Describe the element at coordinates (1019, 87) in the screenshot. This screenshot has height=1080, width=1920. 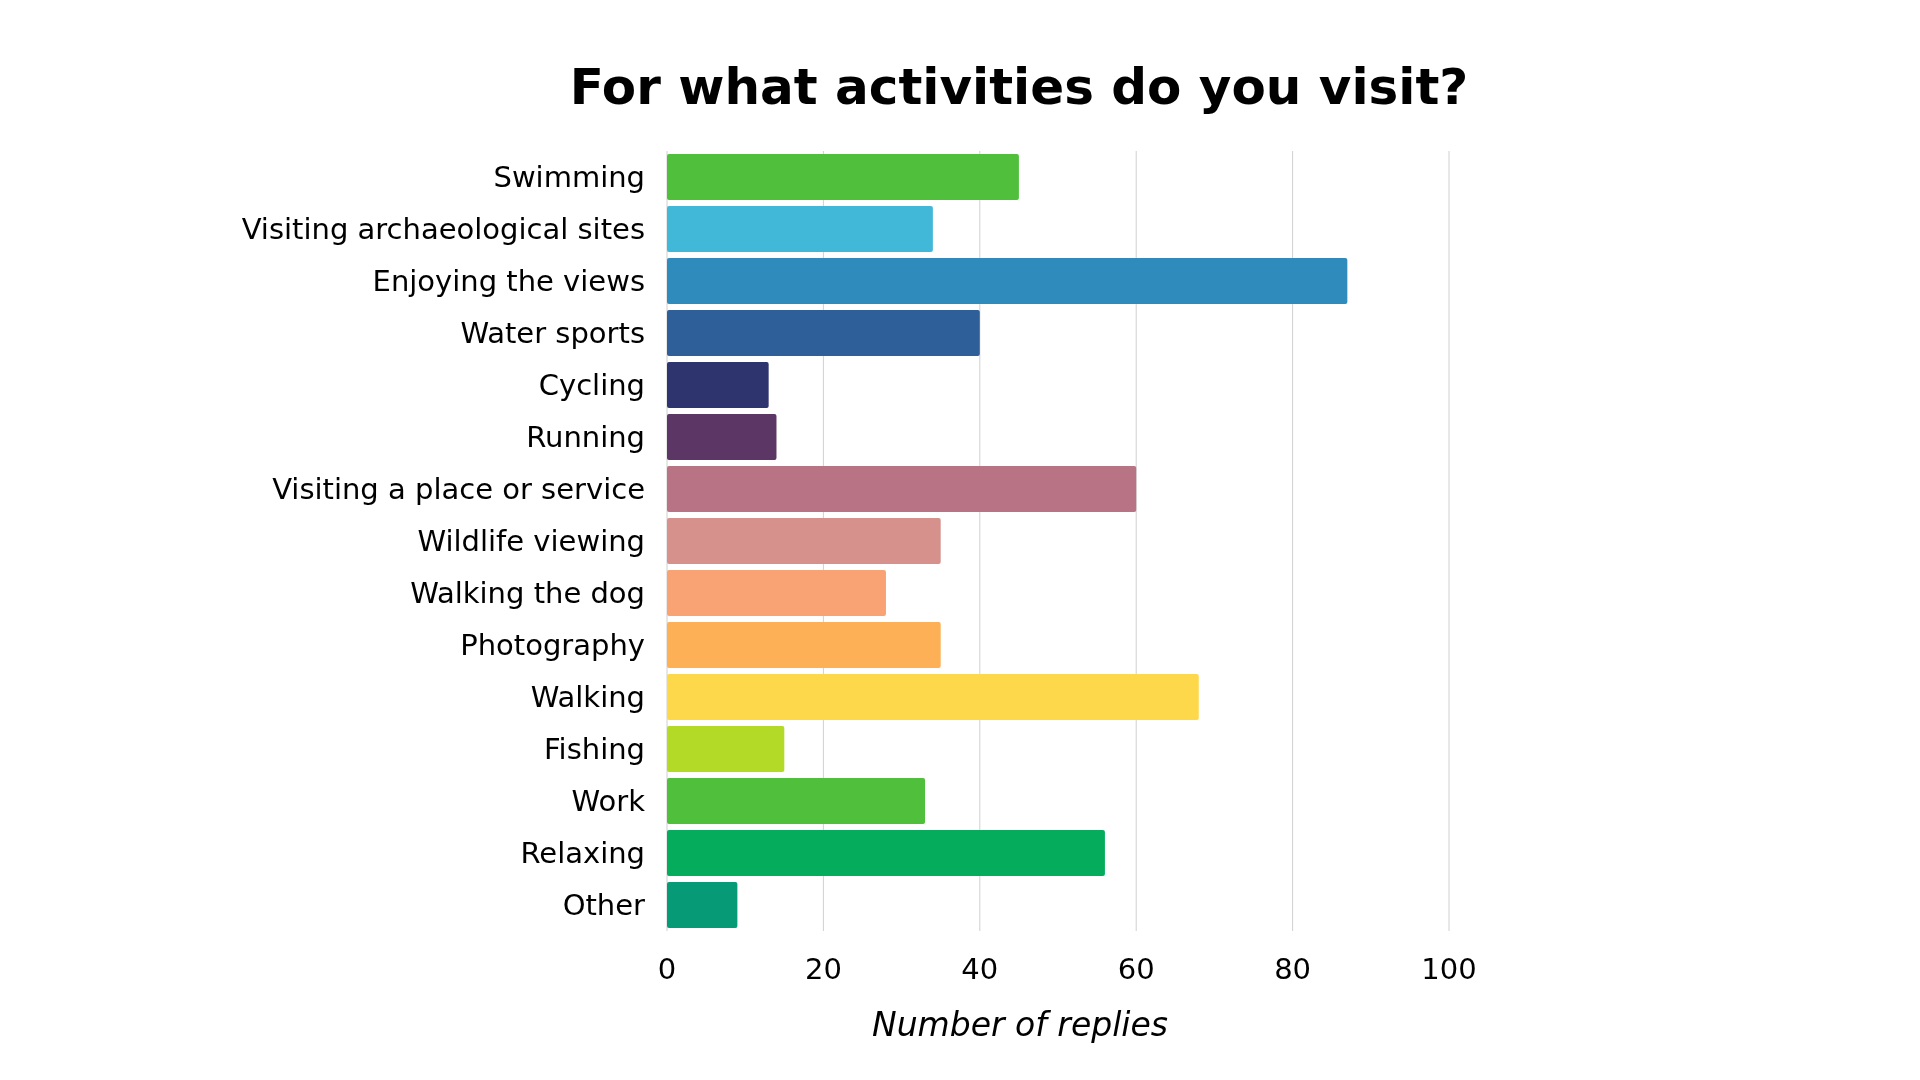
I see `chart-title: For what activities do you visit?` at that location.